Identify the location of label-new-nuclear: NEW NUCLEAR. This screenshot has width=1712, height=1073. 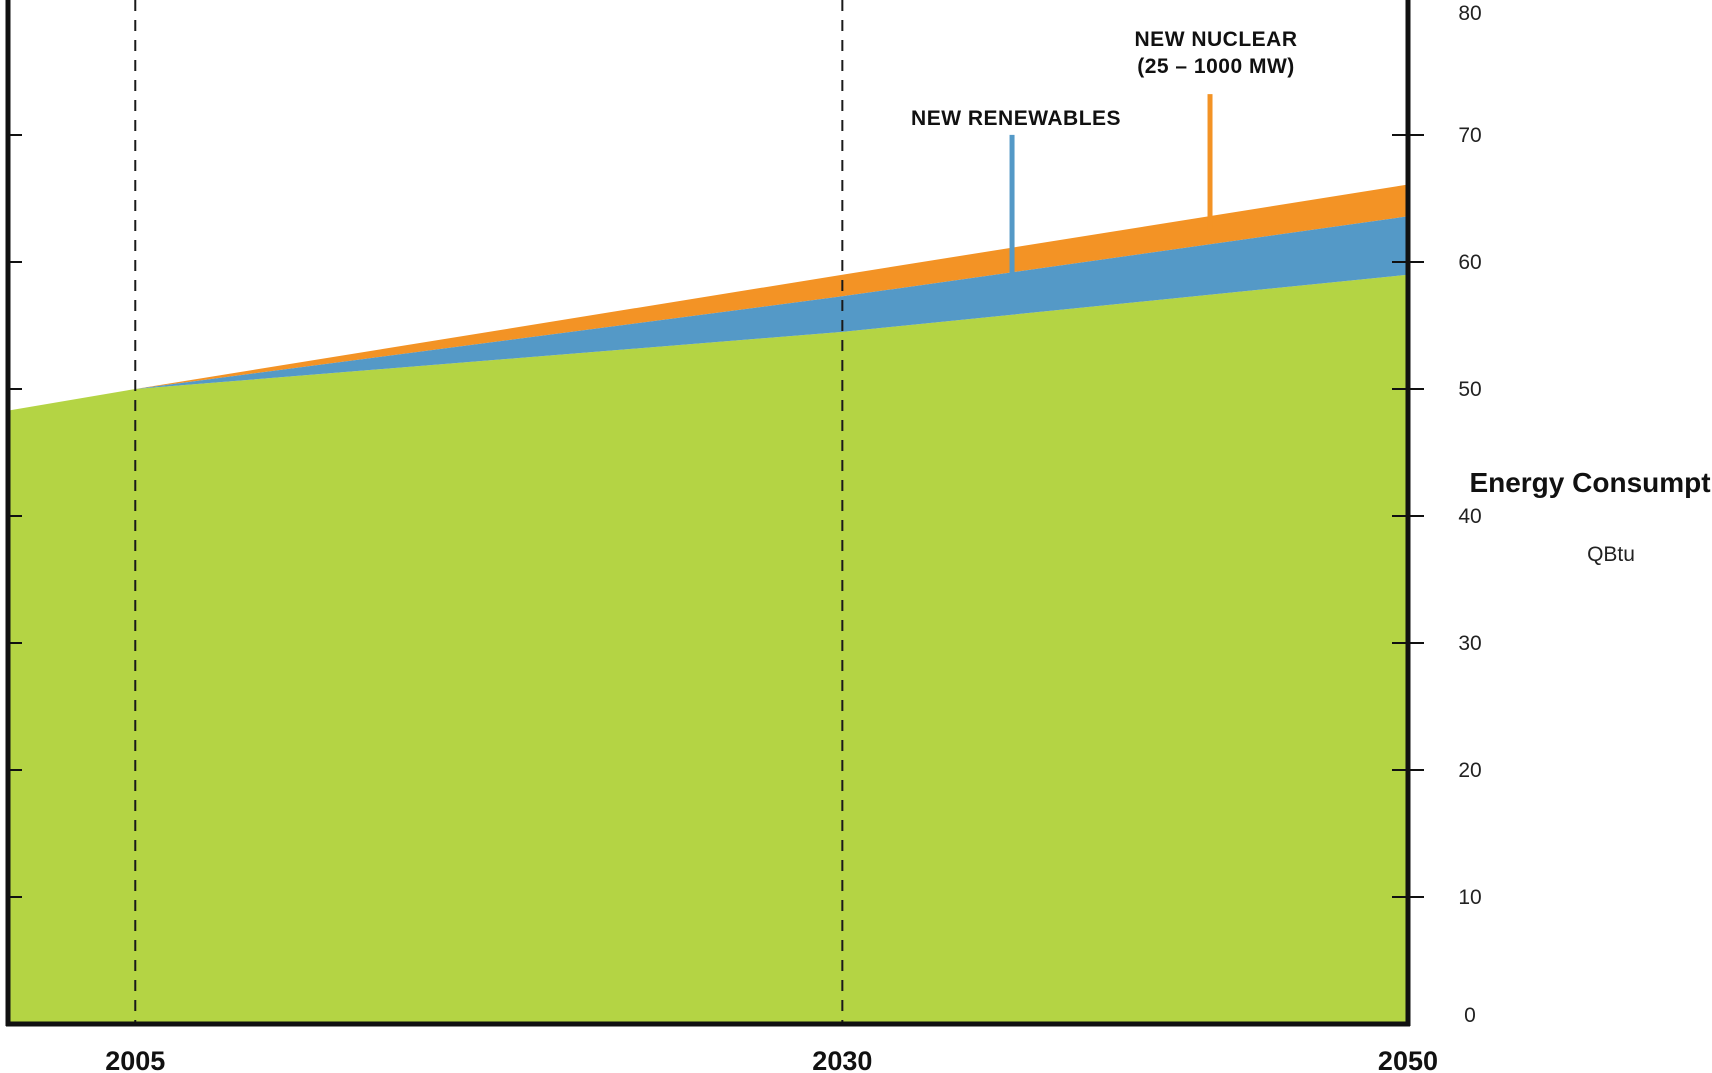
(1216, 39).